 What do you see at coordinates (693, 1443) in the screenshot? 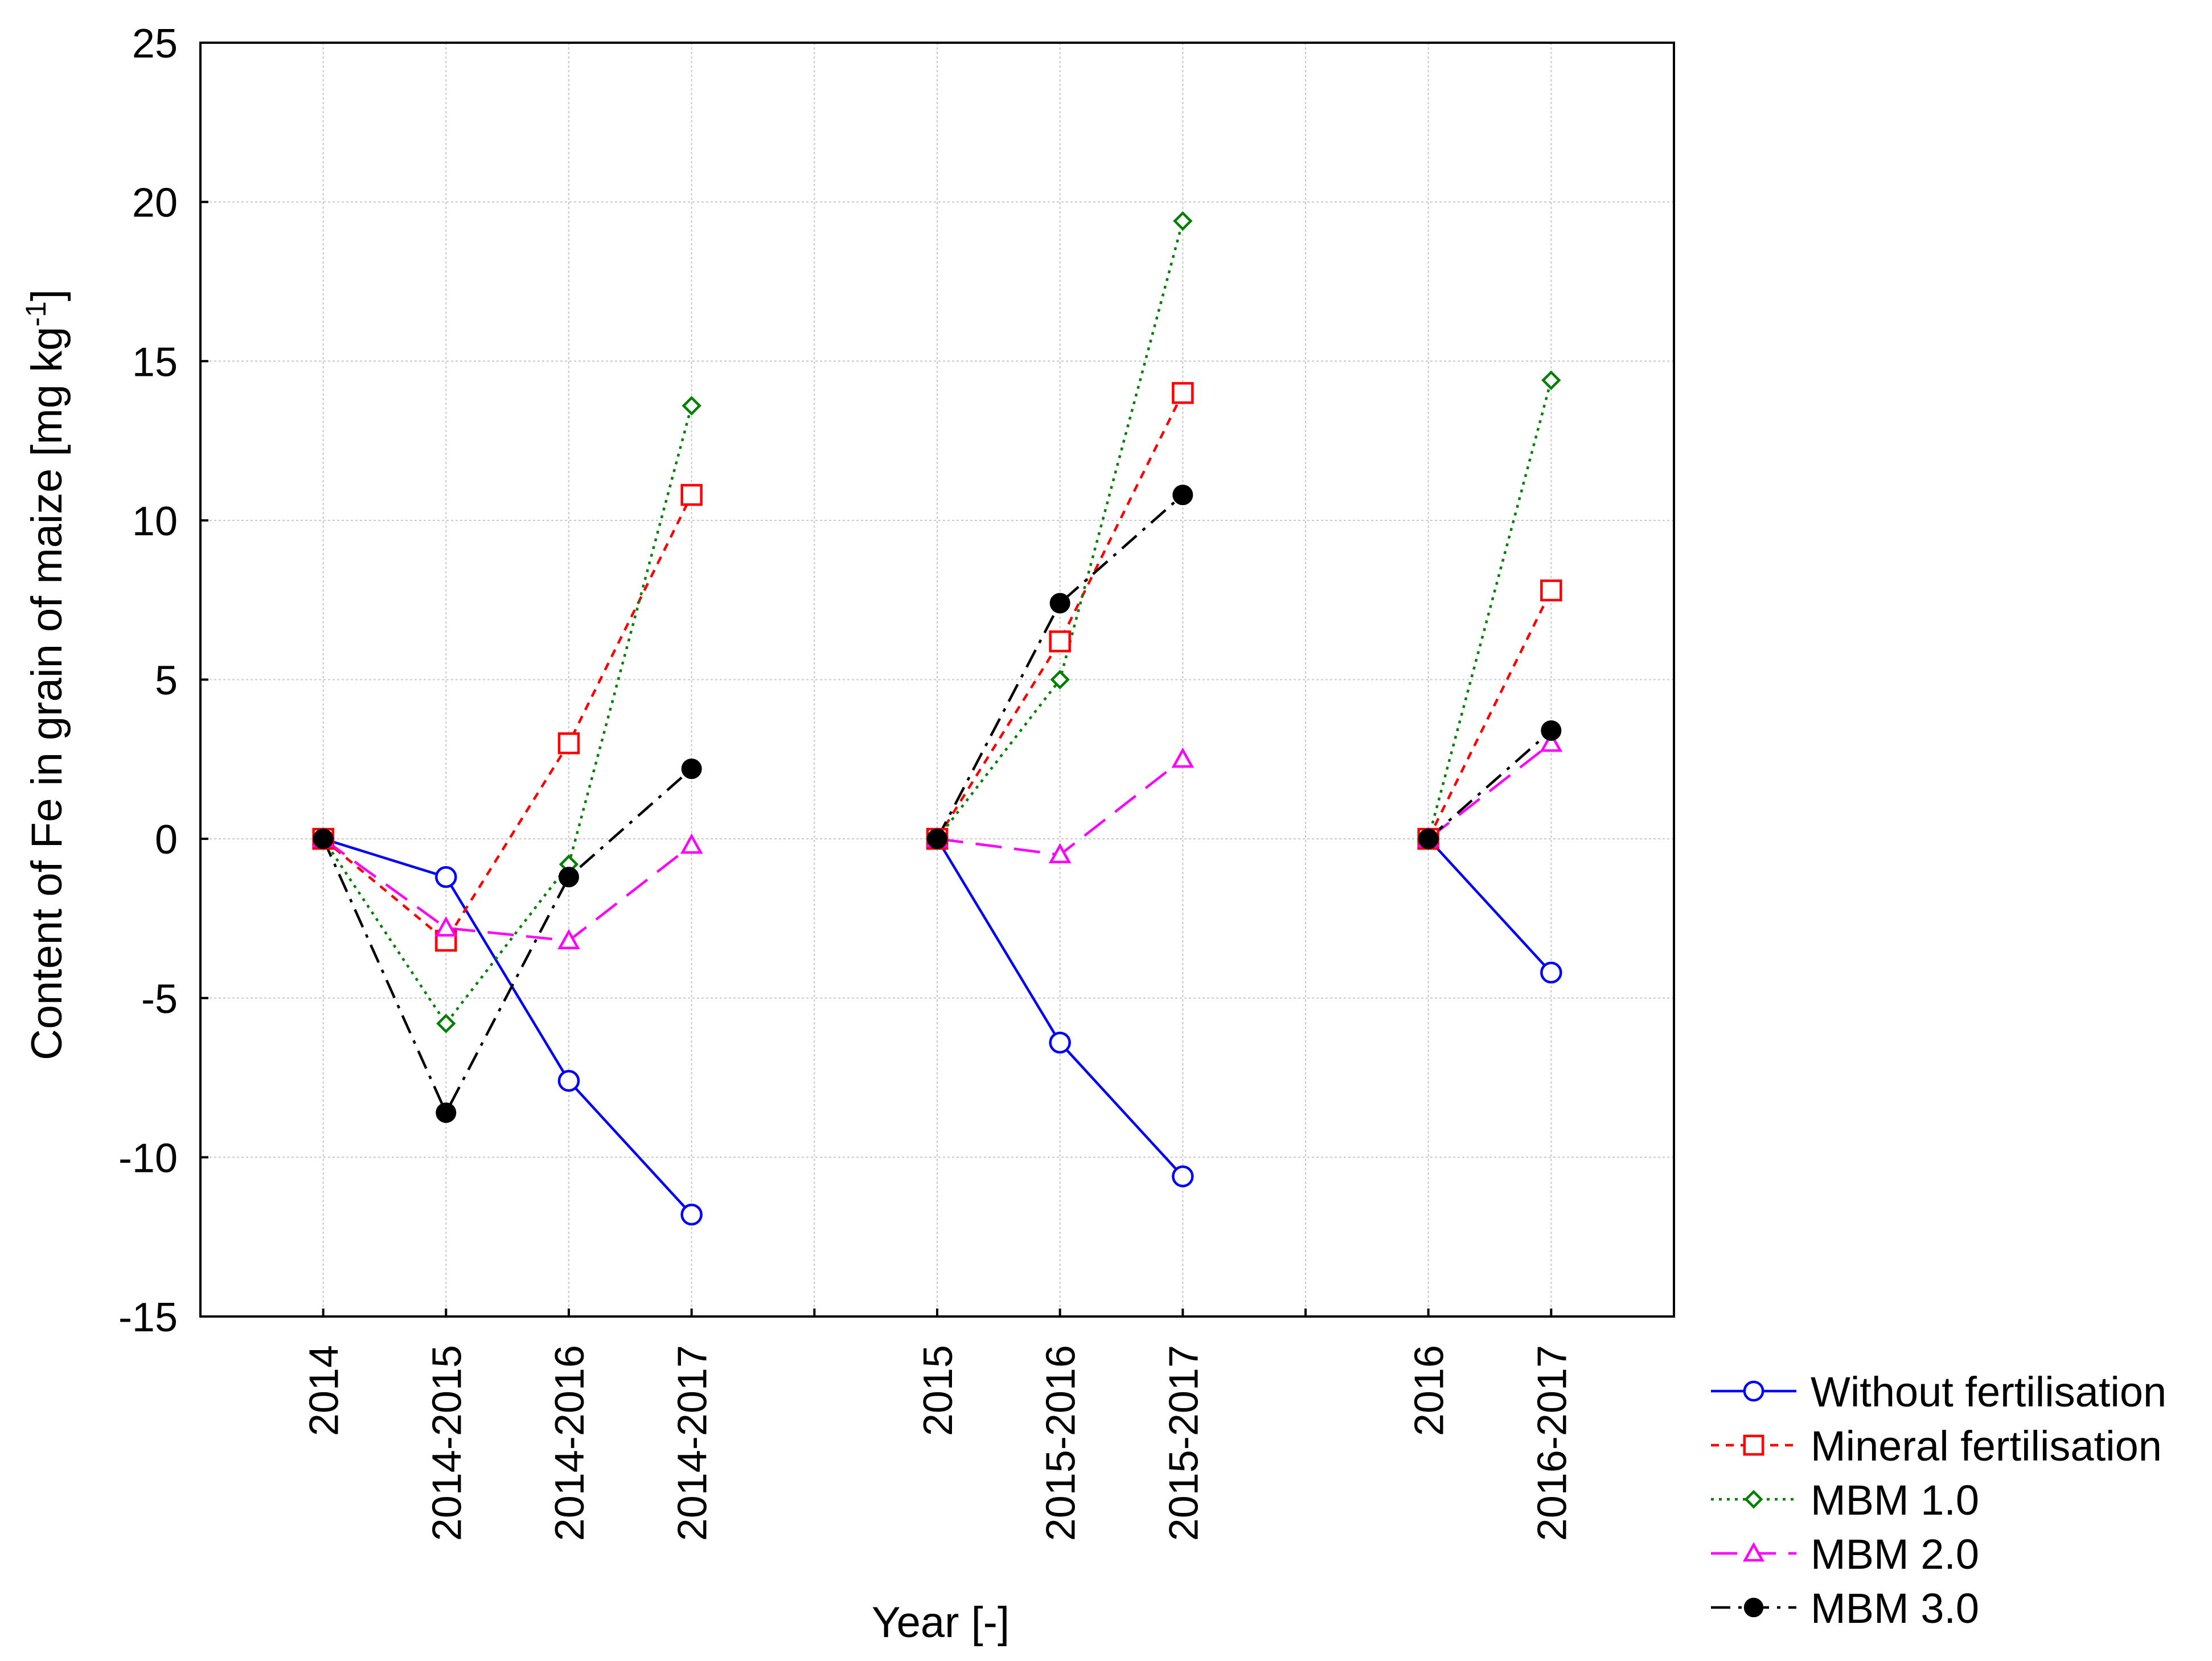
I see `x-tick-label: 2014-2017` at bounding box center [693, 1443].